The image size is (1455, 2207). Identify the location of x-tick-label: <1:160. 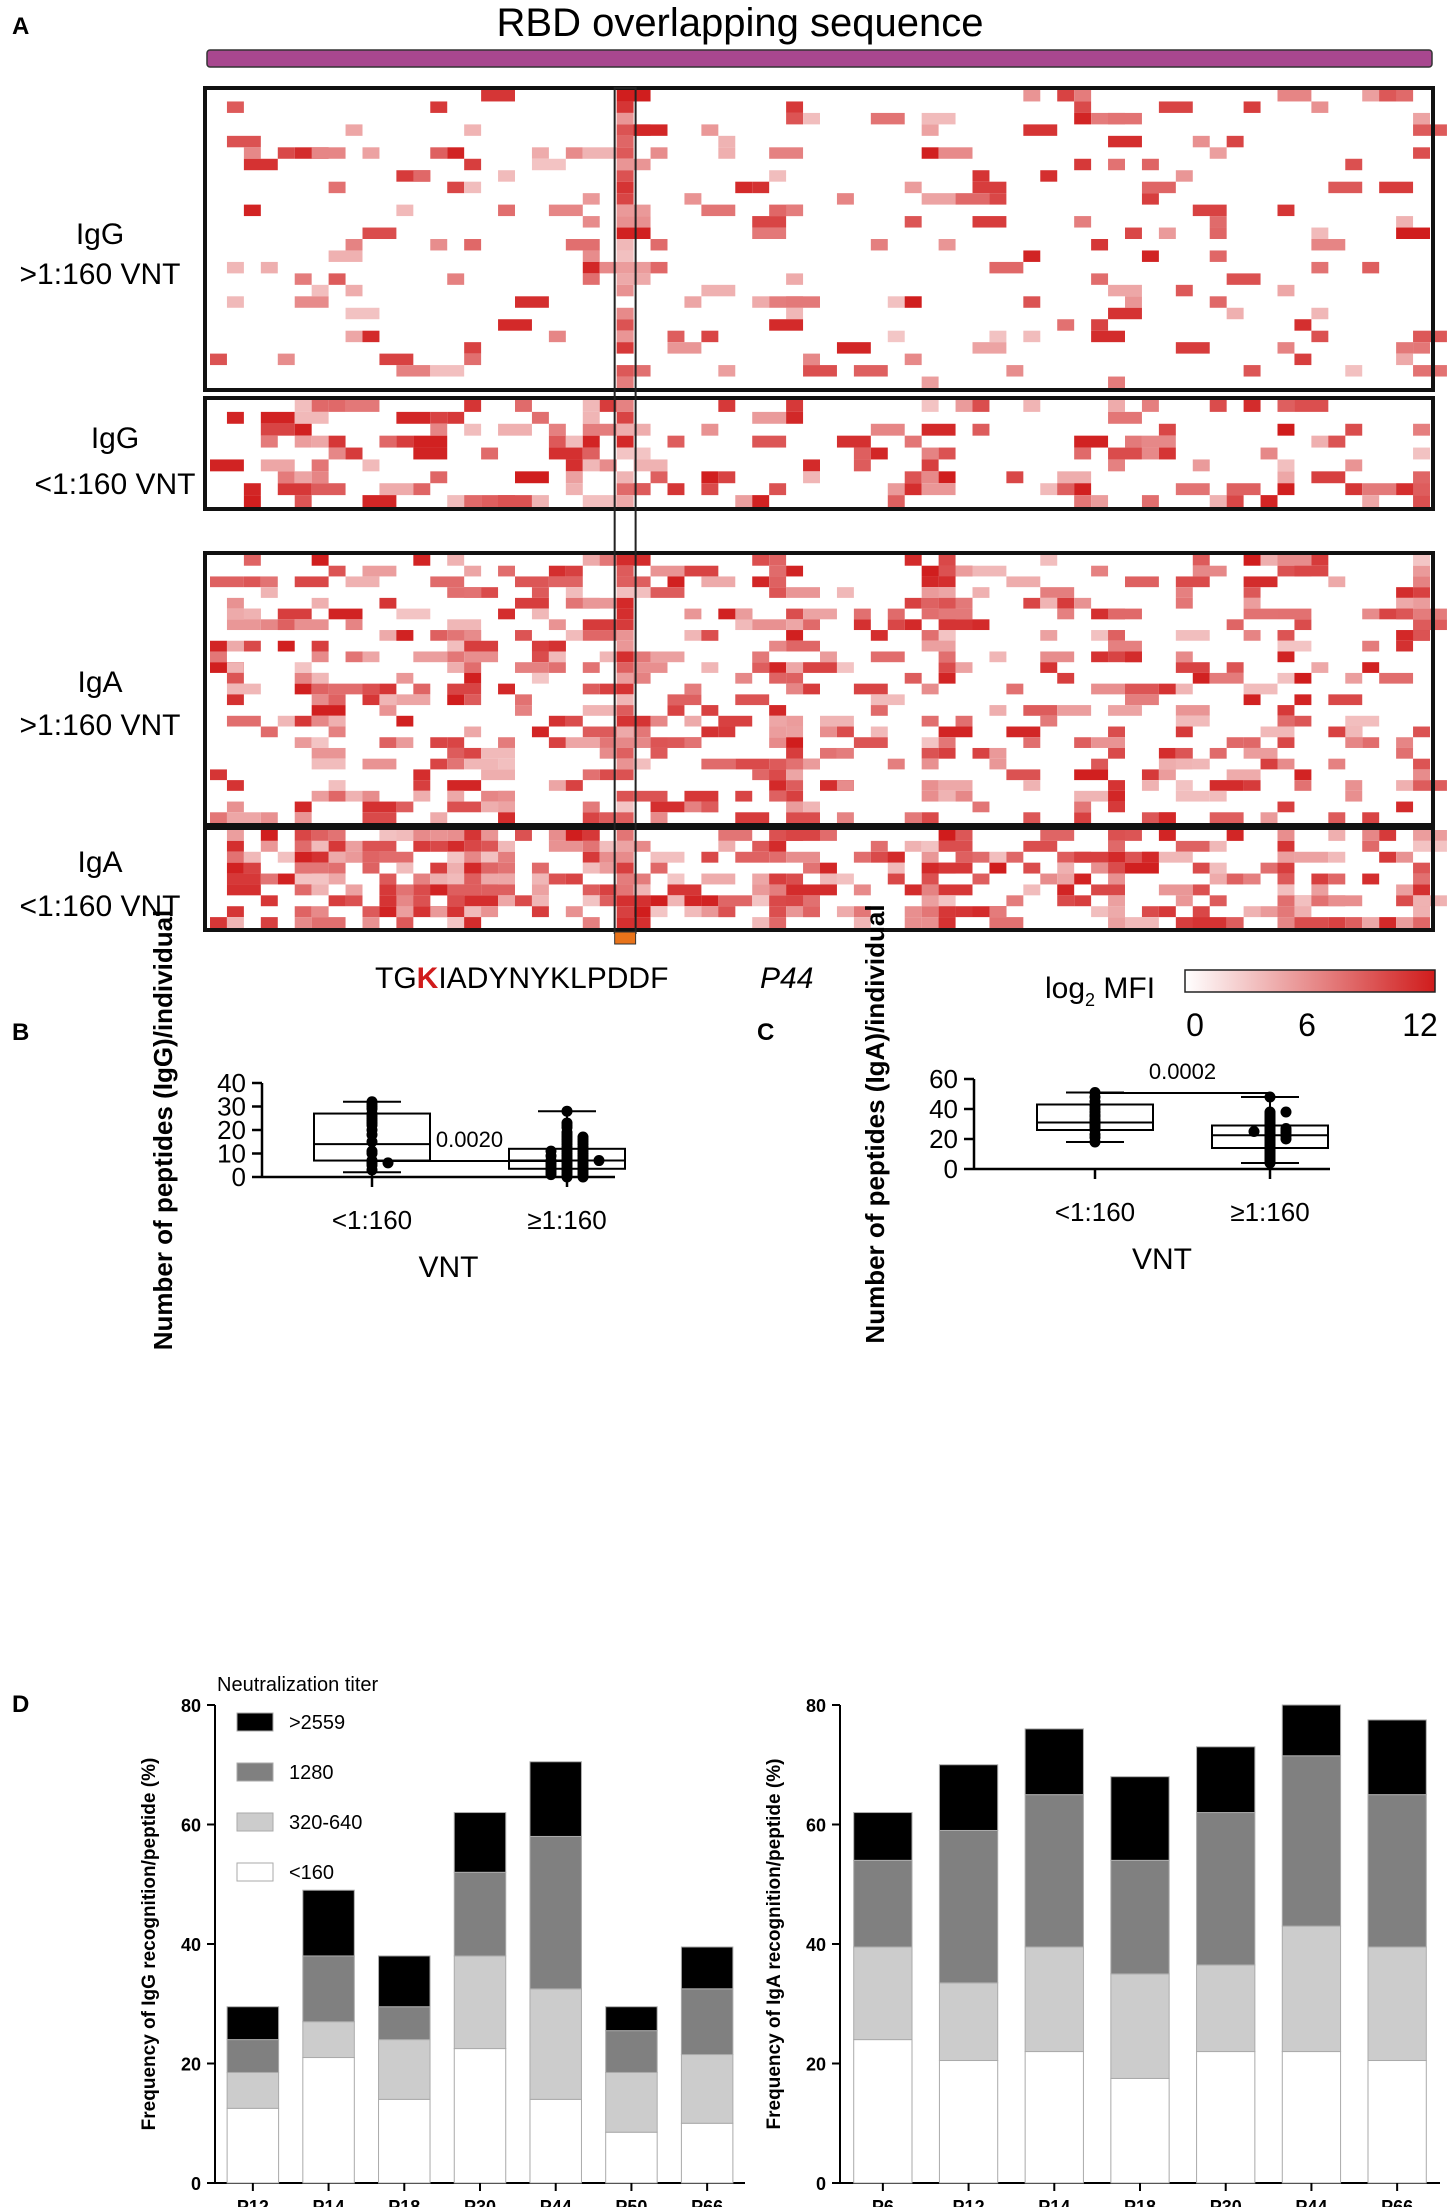
(372, 1220).